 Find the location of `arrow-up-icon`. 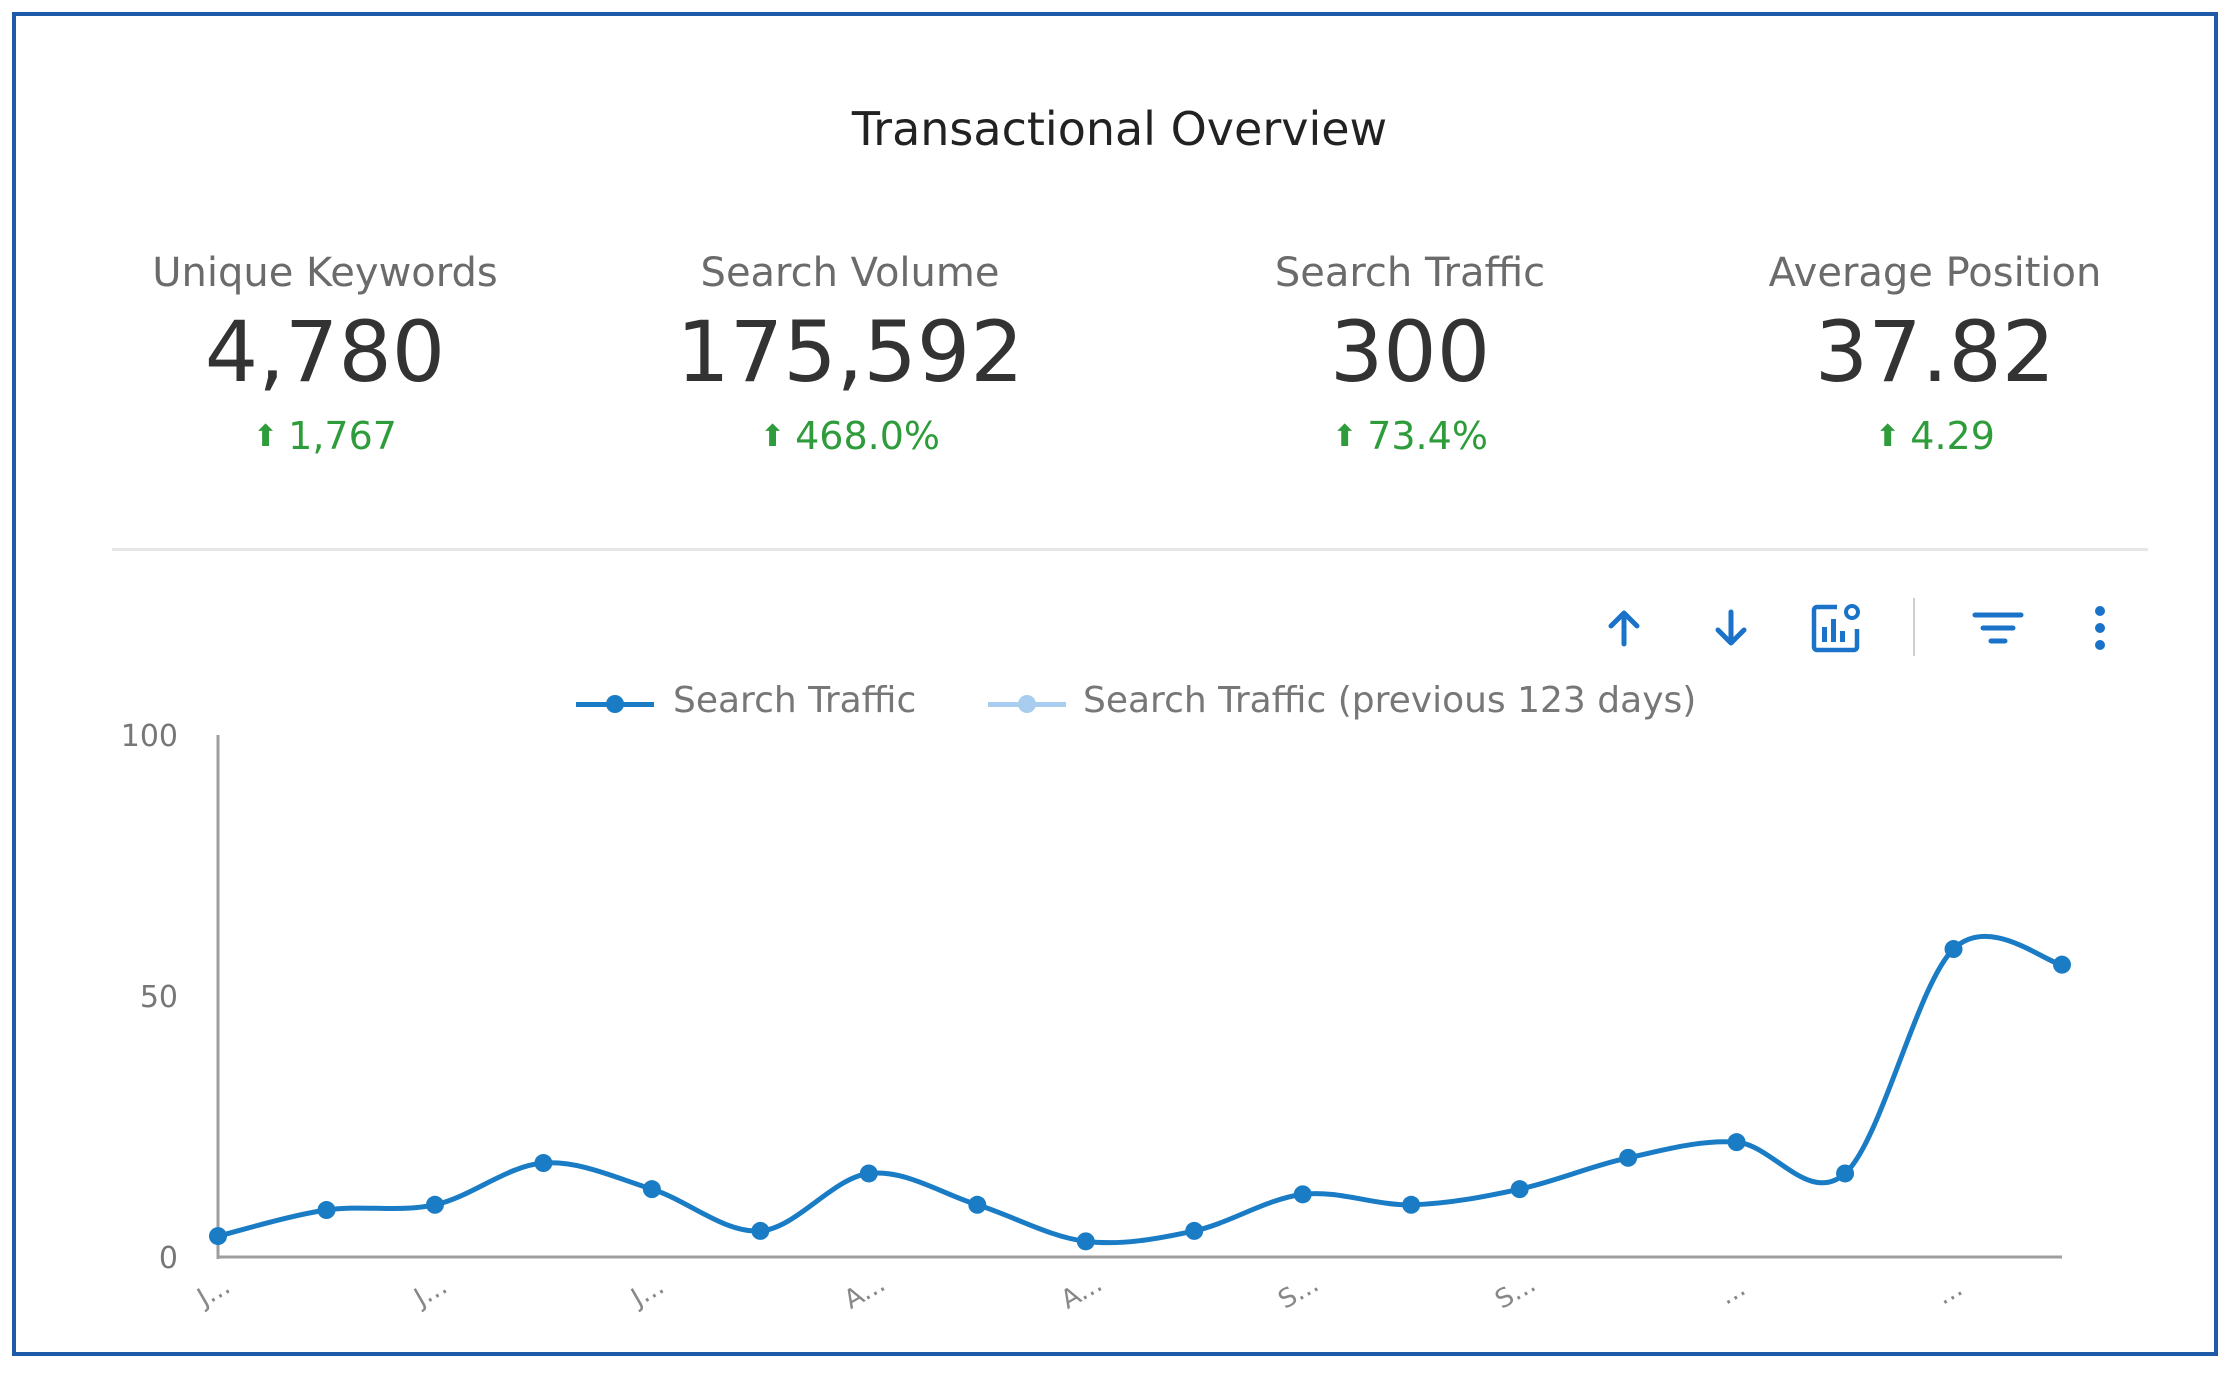

arrow-up-icon is located at coordinates (1624, 628).